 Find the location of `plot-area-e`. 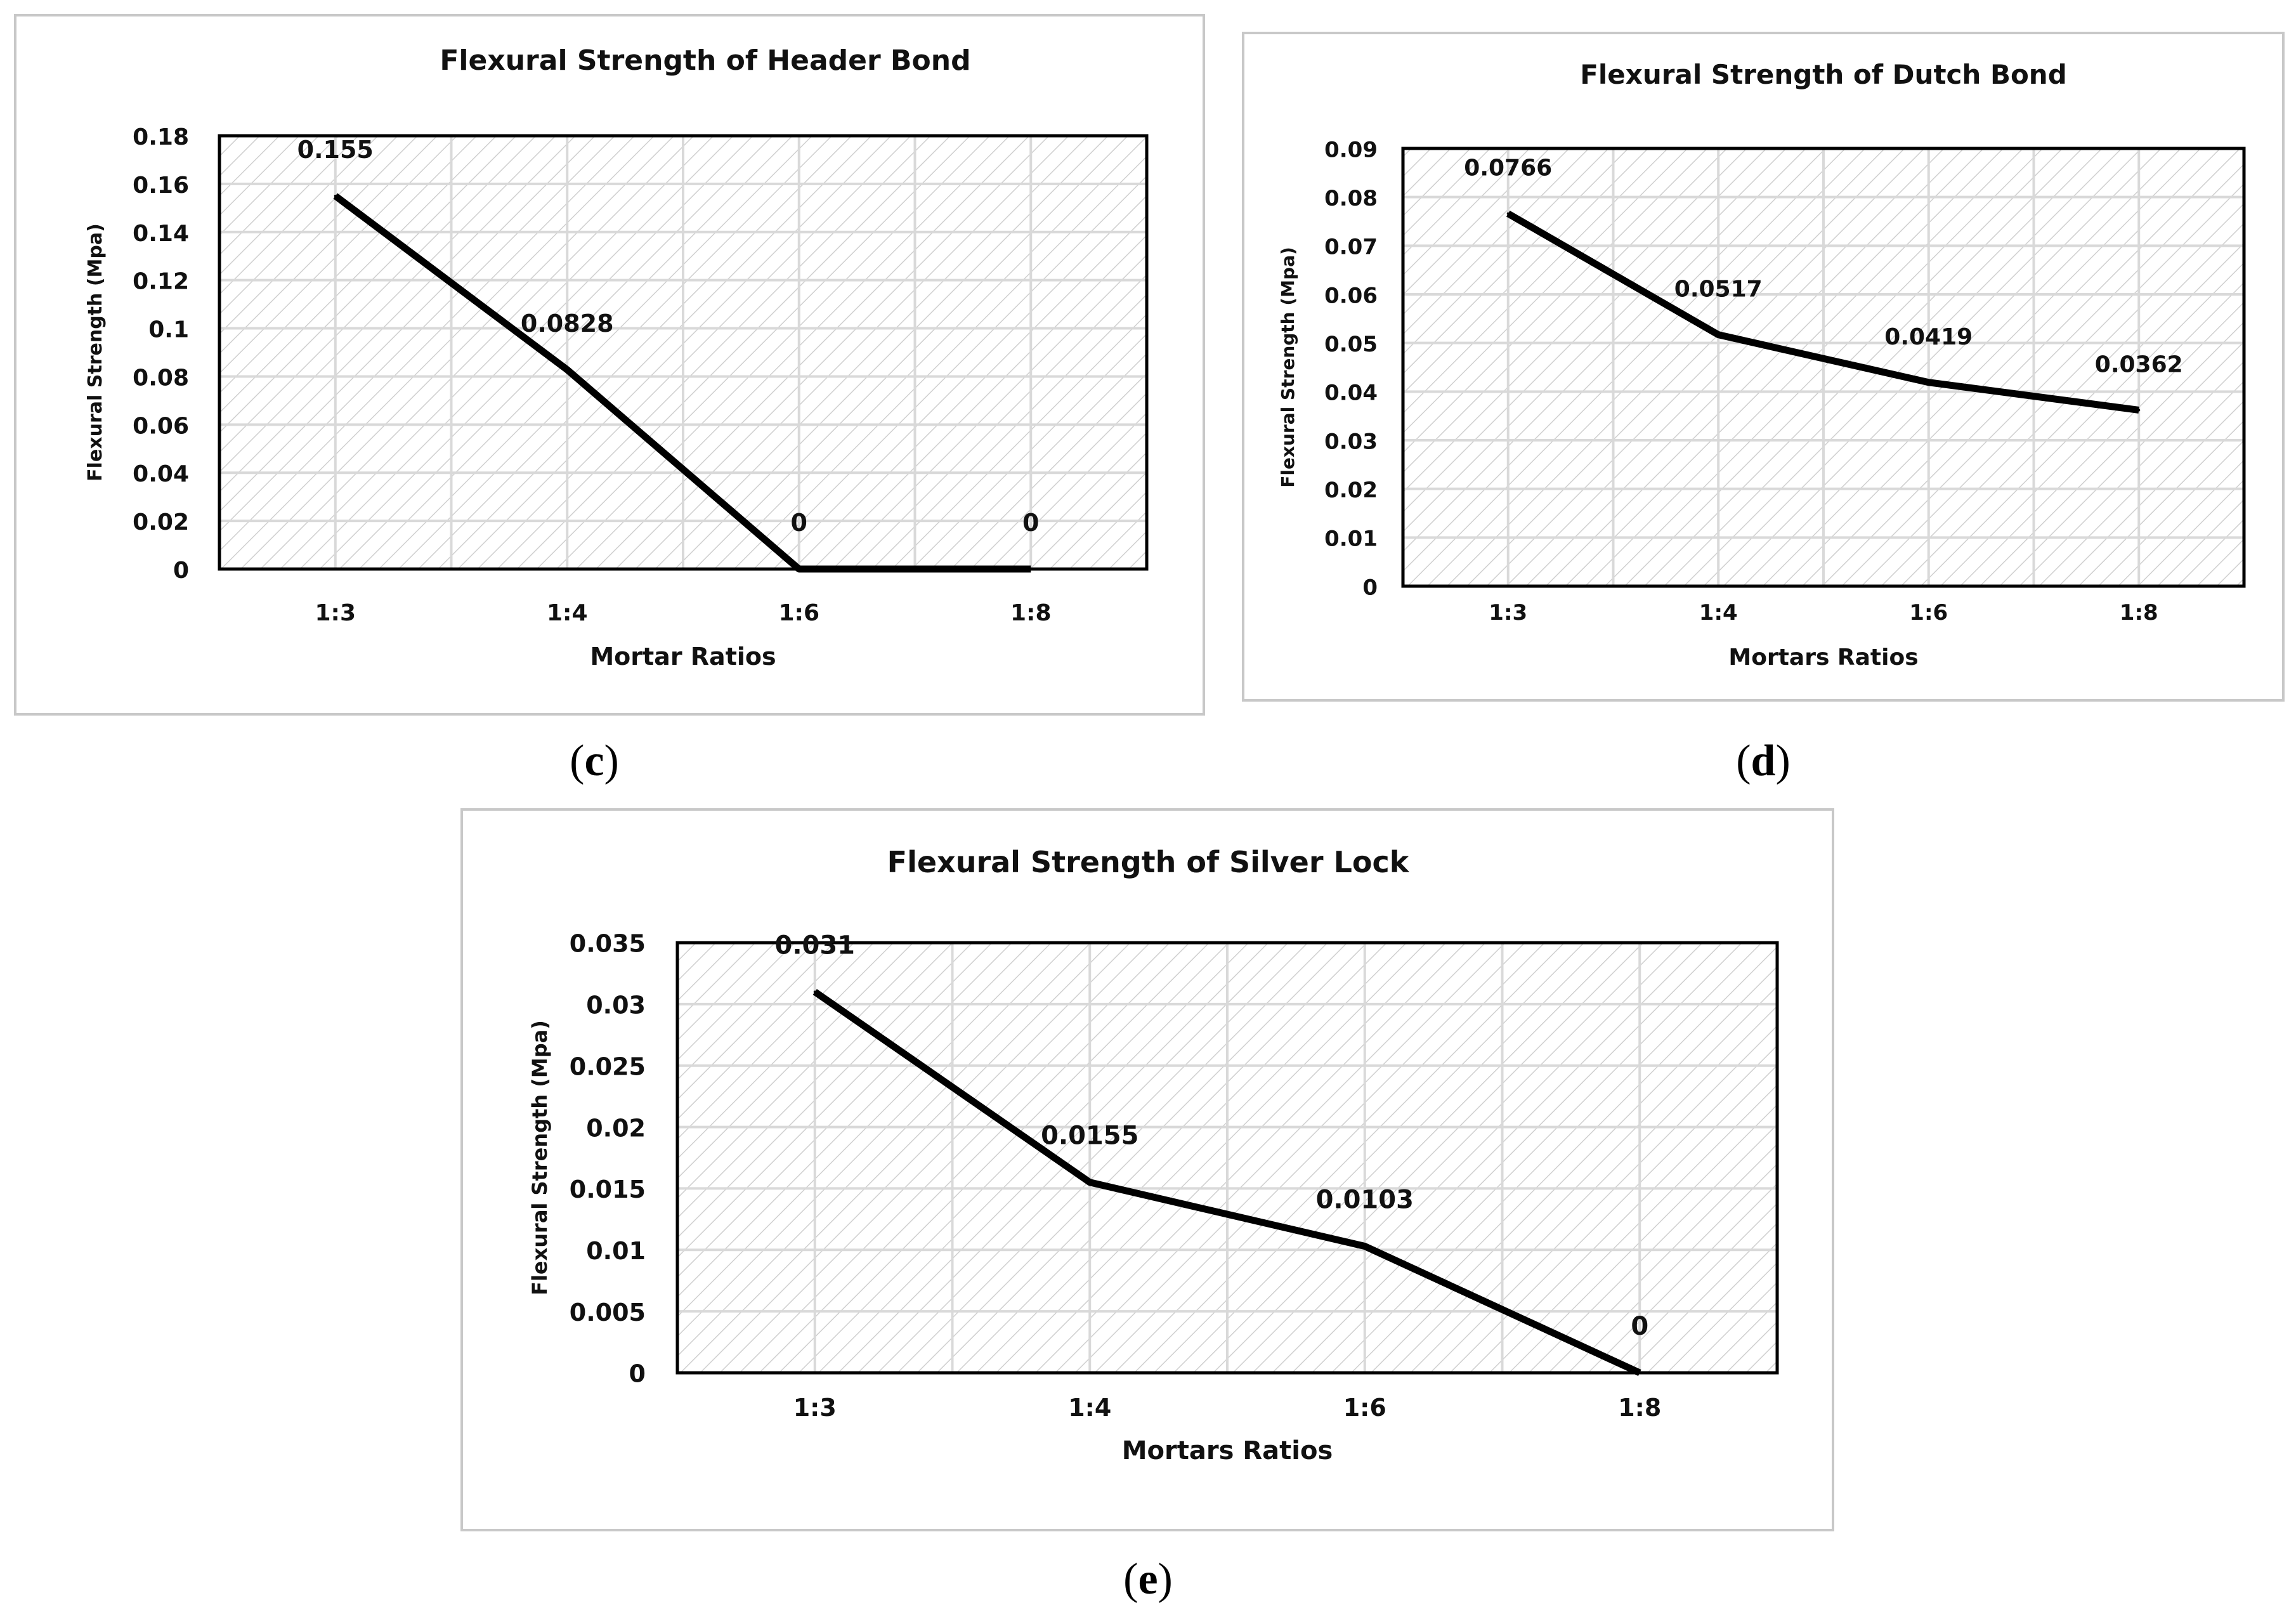

plot-area-e is located at coordinates (1227, 1158).